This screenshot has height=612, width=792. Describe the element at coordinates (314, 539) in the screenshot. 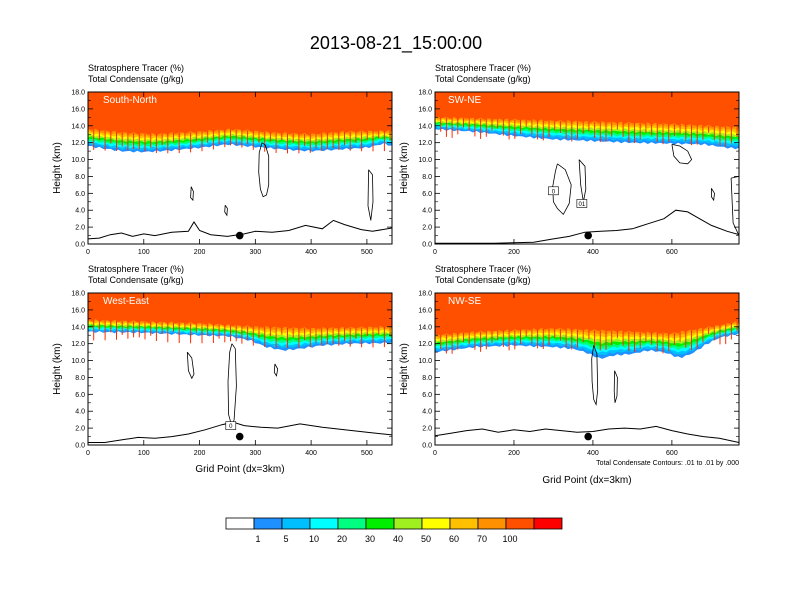

I see `colorbar-label: 10` at that location.